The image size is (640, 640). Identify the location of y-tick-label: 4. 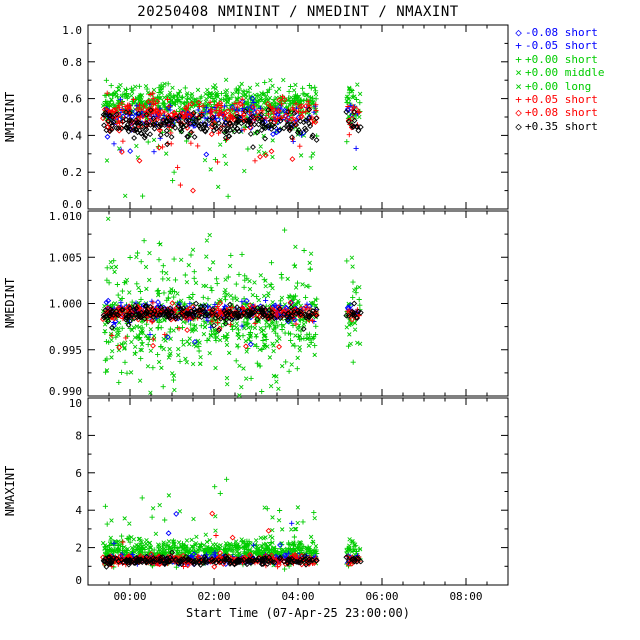
(78, 510).